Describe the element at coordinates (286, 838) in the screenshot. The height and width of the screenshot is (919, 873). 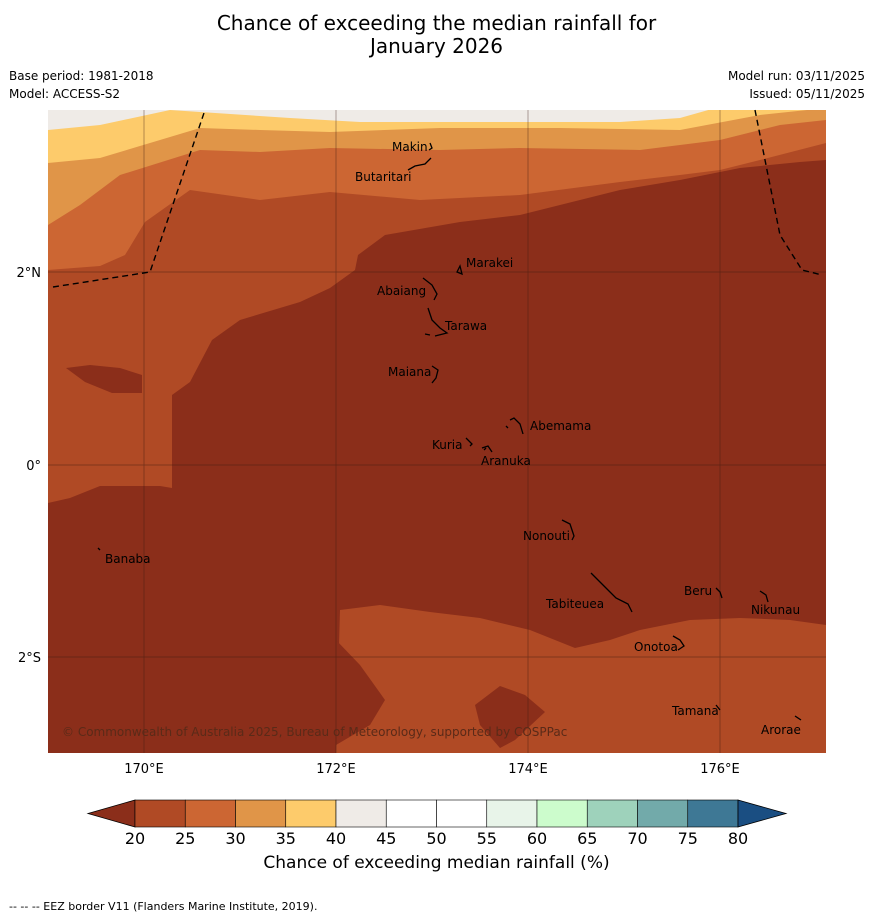
I see `colorbar-tick-label: 35` at that location.